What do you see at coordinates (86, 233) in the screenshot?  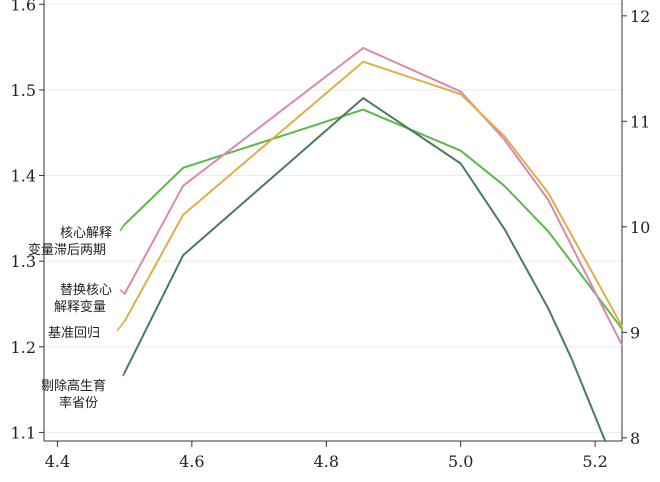 I see `series-label-0-line-0: 核心解释` at bounding box center [86, 233].